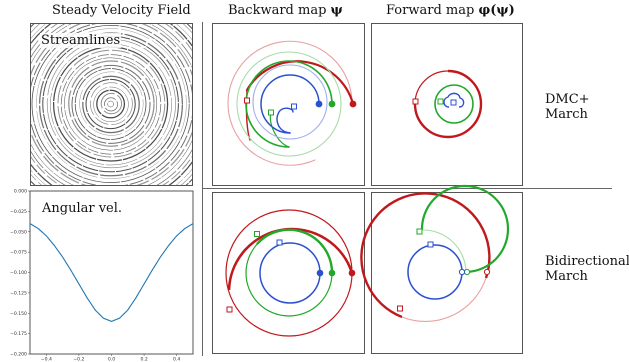 This screenshot has height=362, width=629. I want to click on green-hollow-marker, so click(467, 272).